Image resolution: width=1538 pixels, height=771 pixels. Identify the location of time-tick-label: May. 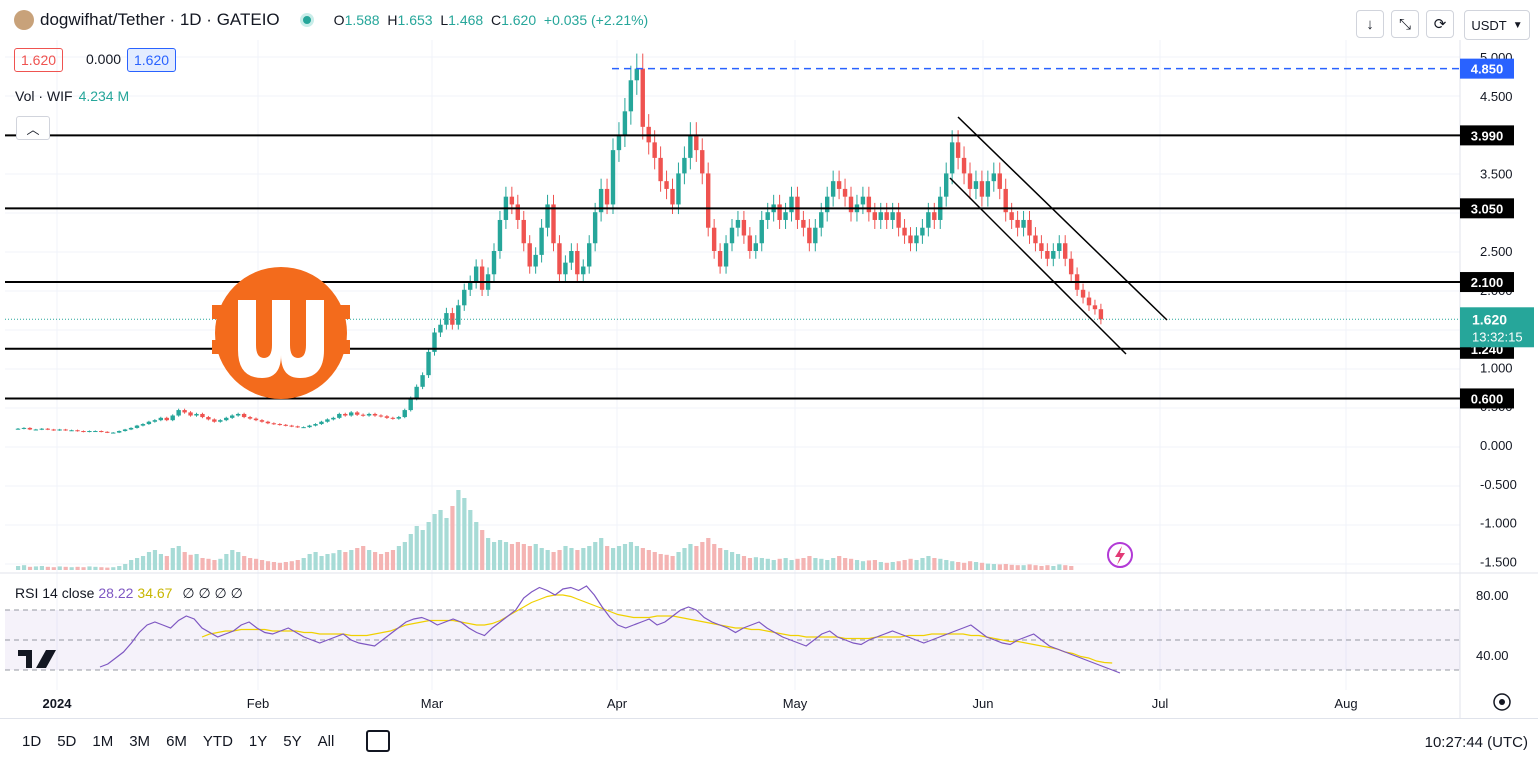
(795, 703).